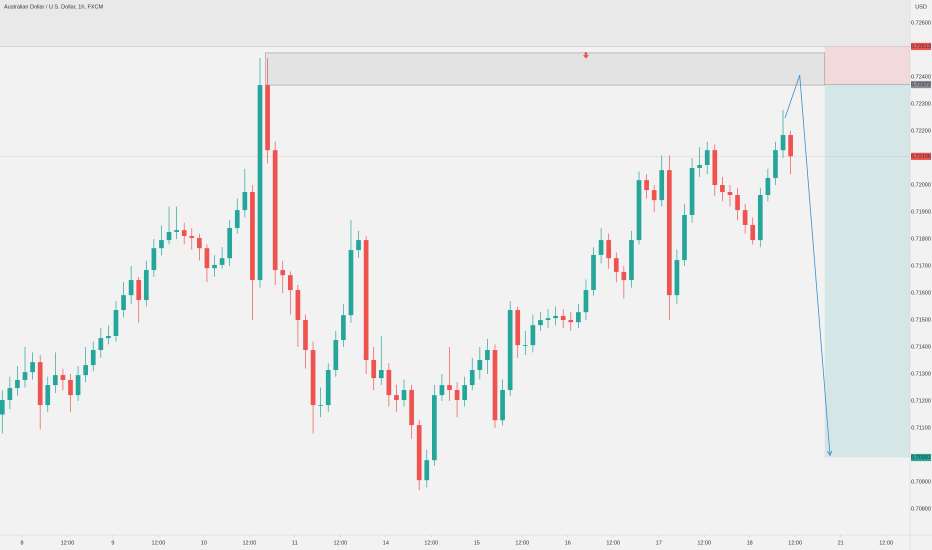  What do you see at coordinates (386, 543) in the screenshot?
I see `x-tick-label: 14` at bounding box center [386, 543].